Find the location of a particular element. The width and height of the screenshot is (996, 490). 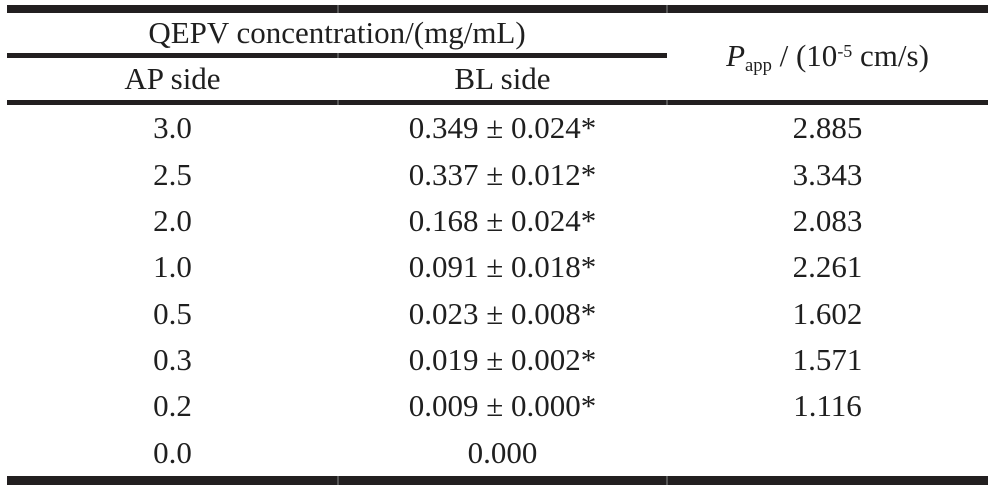

cell-papp: 1.116 is located at coordinates (827, 406).